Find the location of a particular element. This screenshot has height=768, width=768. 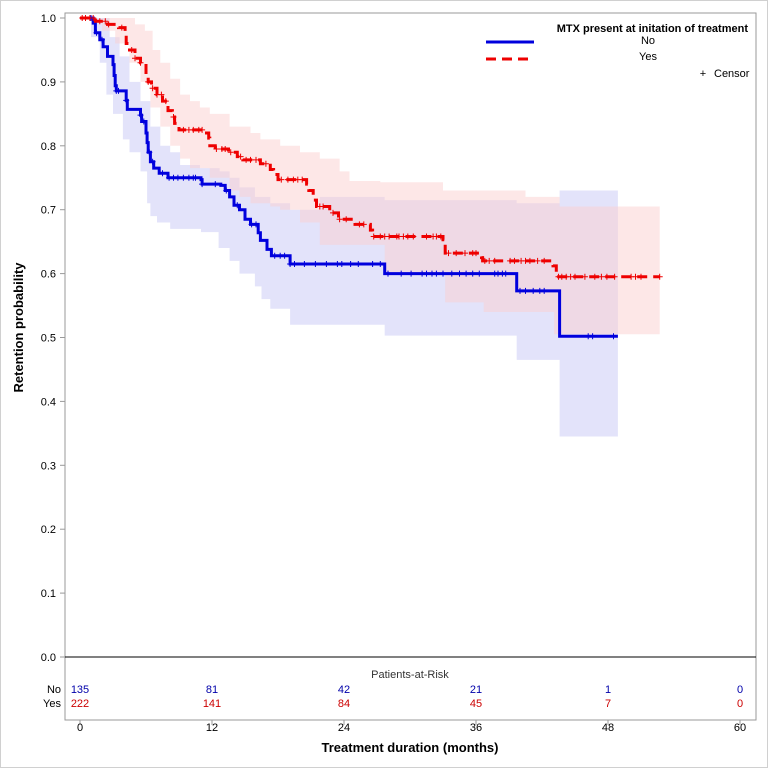

x-tick-label: 0 is located at coordinates (80, 728).